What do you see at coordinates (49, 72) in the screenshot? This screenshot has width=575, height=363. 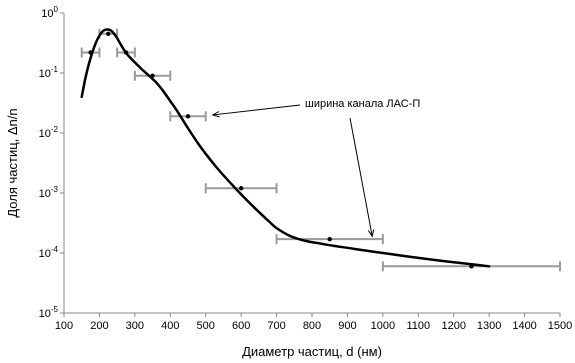 I see `y-tick-label: 10⁻¹` at bounding box center [49, 72].